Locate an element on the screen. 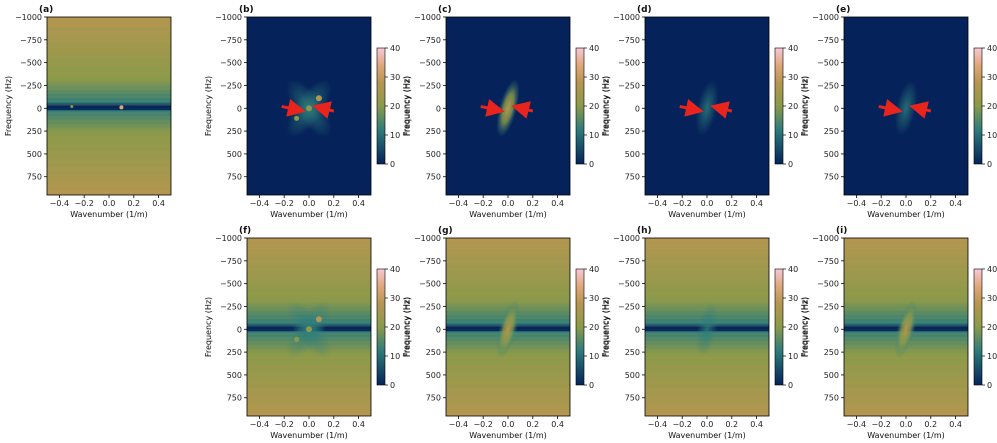 This screenshot has height=443, width=997. panel-label: (e) is located at coordinates (843, 10).